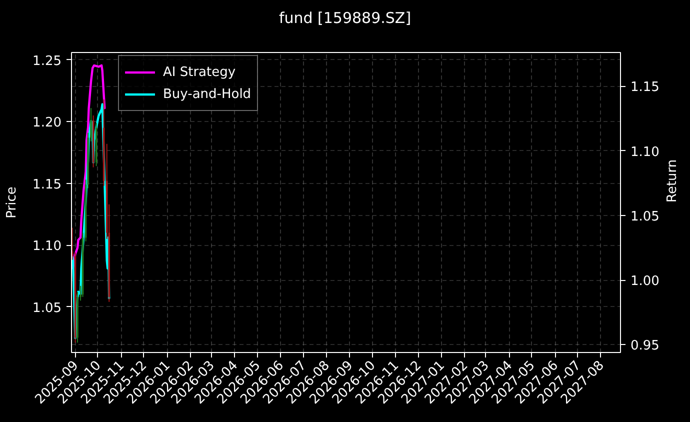 This screenshot has width=690, height=422. Describe the element at coordinates (91, 221) in the screenshot. I see `line-series` at that location.